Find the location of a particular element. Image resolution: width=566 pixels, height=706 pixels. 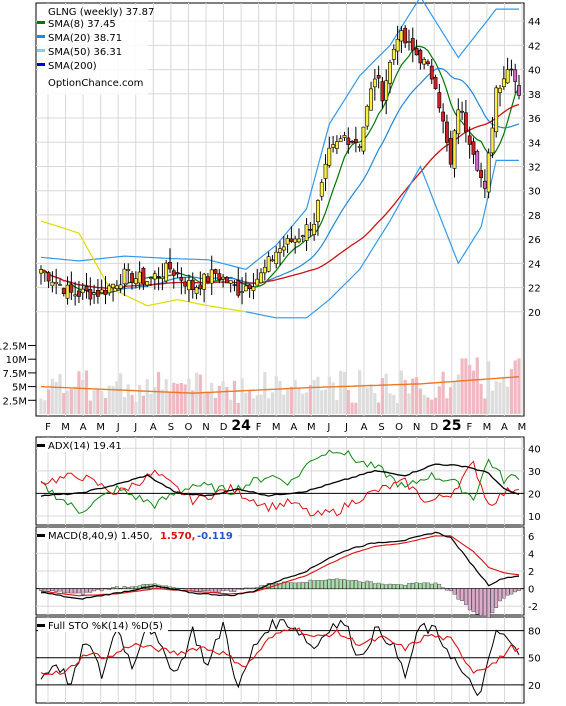

legend-sma20: SMA(20) 38.71 is located at coordinates (85, 38).